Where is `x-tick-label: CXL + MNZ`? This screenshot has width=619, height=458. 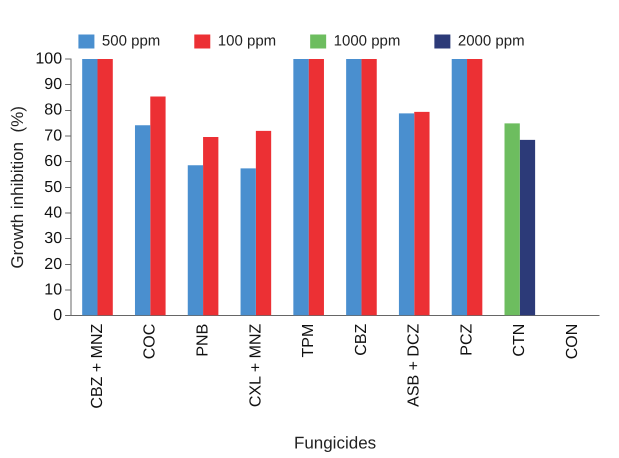
x-tick-label: CXL + MNZ is located at coordinates (255, 365).